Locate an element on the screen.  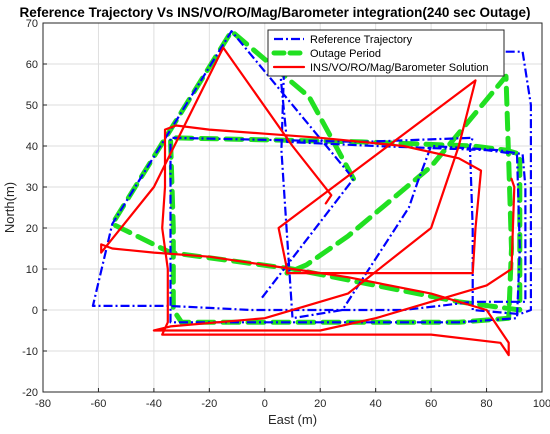
y-tick-label: 70 is located at coordinates (32, 24).